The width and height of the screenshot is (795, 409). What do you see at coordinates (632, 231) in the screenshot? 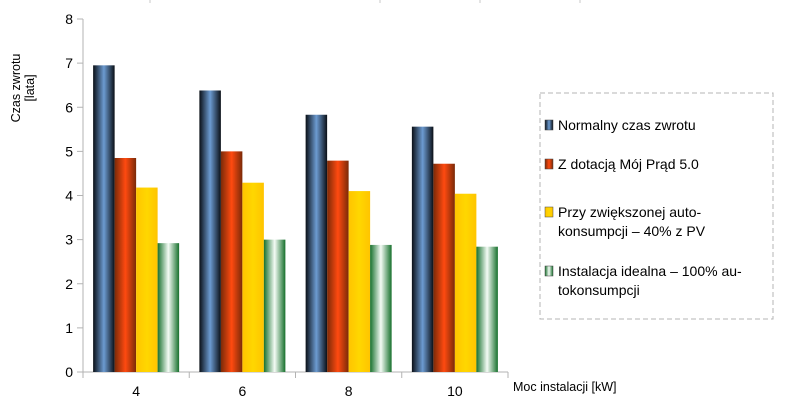
I see `legend-label: konsumpcji – 40% z PV` at bounding box center [632, 231].